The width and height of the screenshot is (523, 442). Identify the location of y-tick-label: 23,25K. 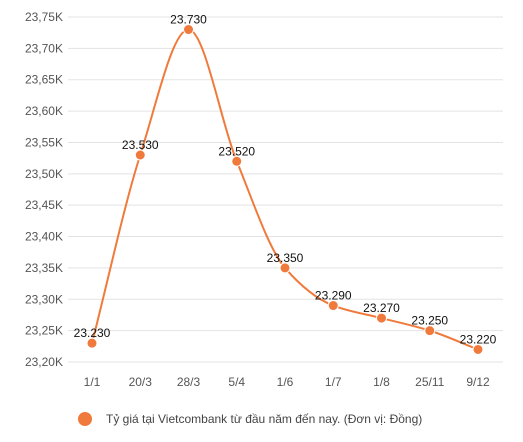
(44, 331).